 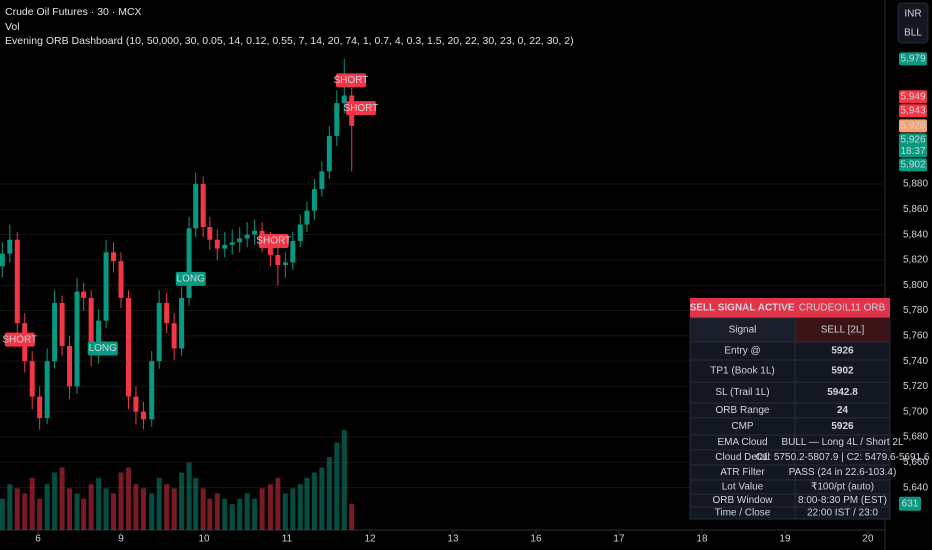 What do you see at coordinates (915, 310) in the screenshot?
I see `y-tick-label: 5,780` at bounding box center [915, 310].